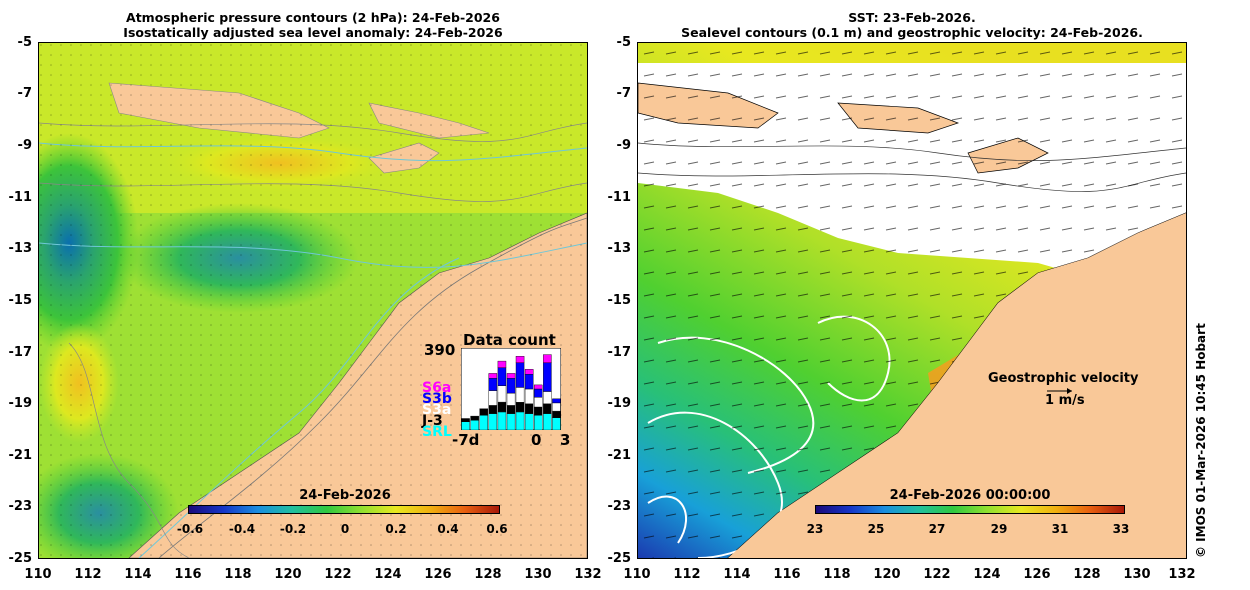 The height and width of the screenshot is (590, 1250). Describe the element at coordinates (338, 574) in the screenshot. I see `left-xtick: 122` at that location.